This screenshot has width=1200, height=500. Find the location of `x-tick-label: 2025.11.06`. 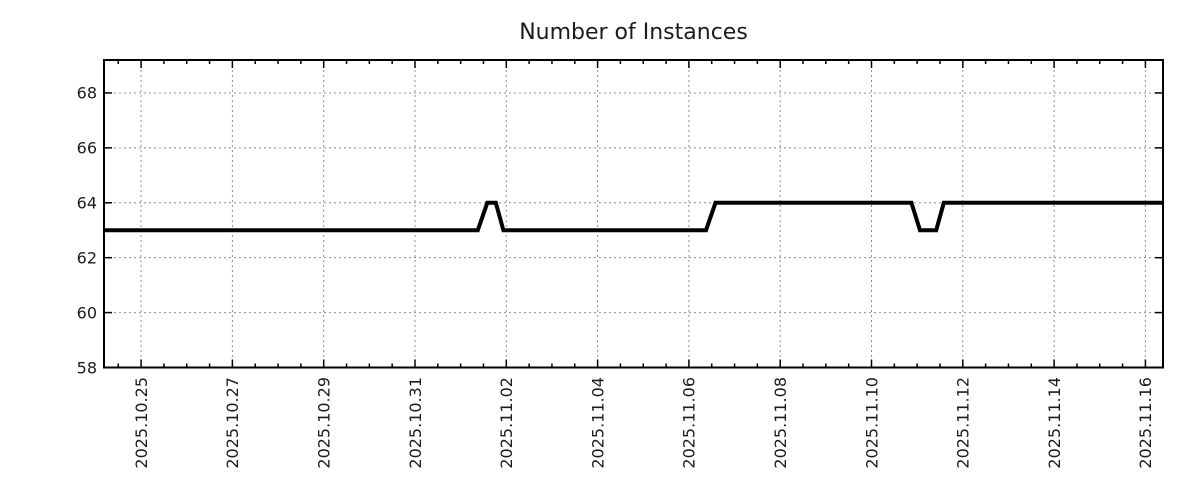

x-tick-label: 2025.11.06 is located at coordinates (689, 423).